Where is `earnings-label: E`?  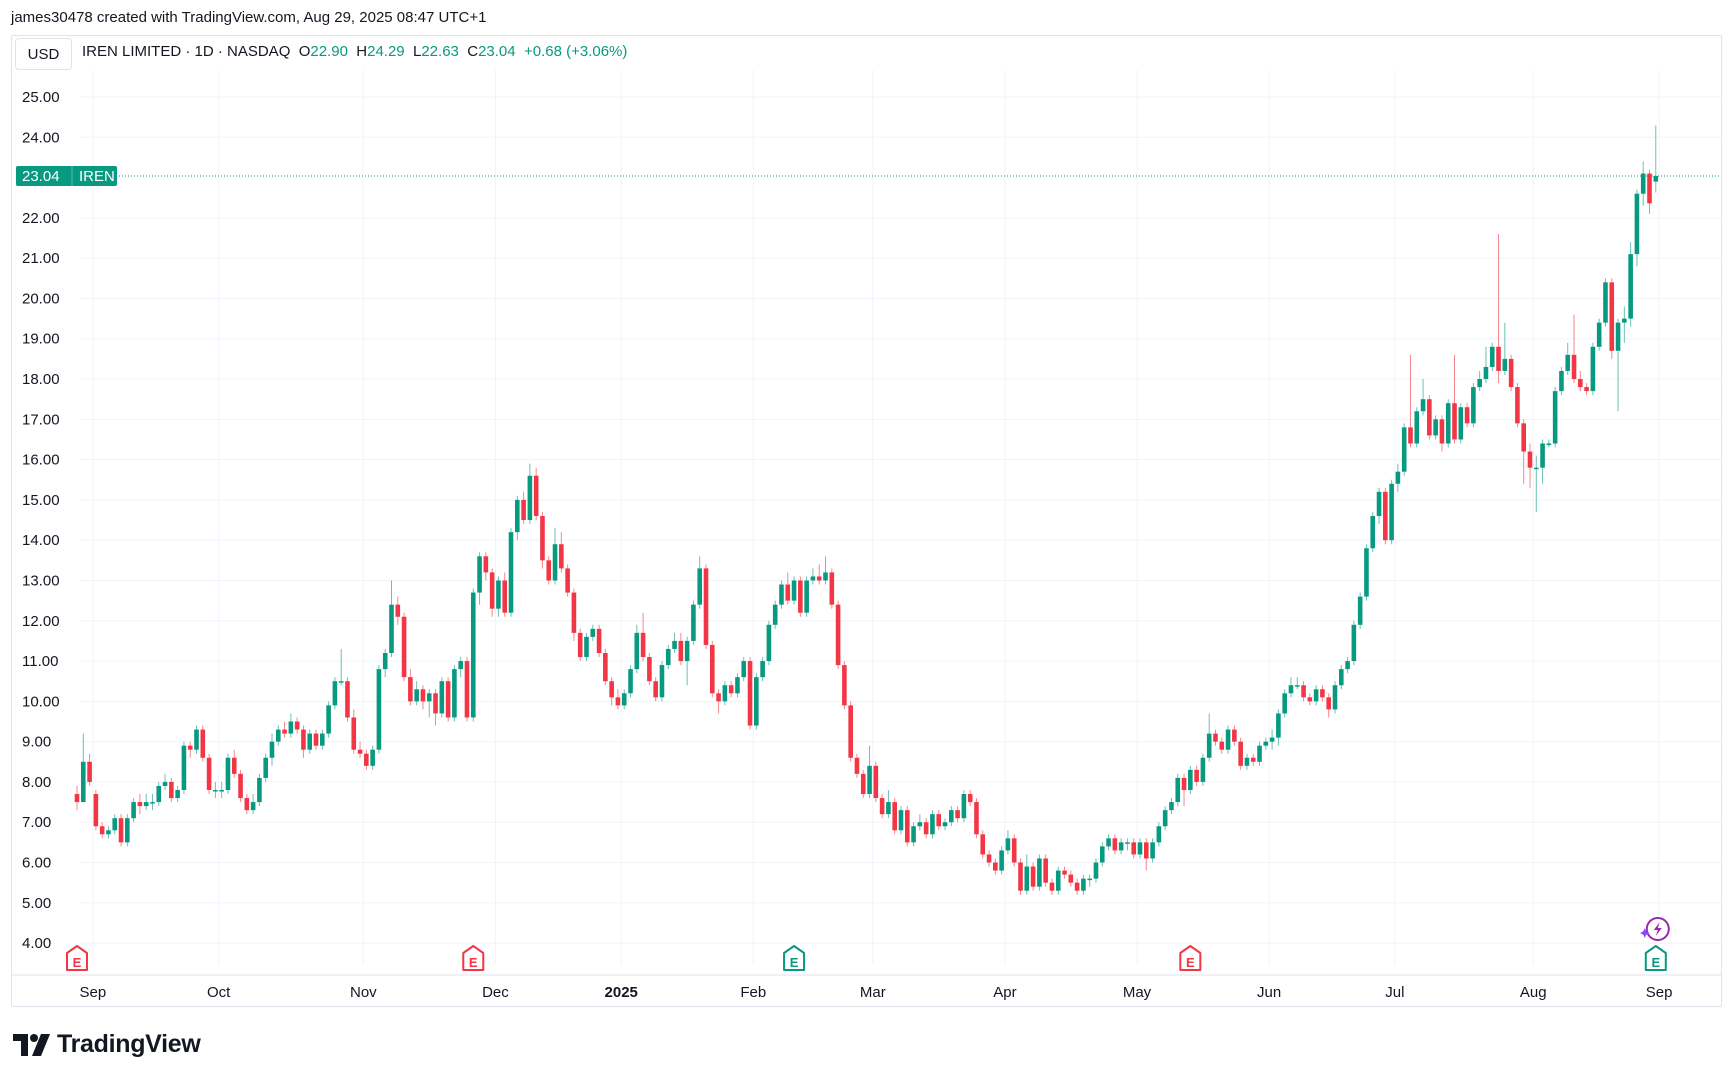 earnings-label: E is located at coordinates (473, 962).